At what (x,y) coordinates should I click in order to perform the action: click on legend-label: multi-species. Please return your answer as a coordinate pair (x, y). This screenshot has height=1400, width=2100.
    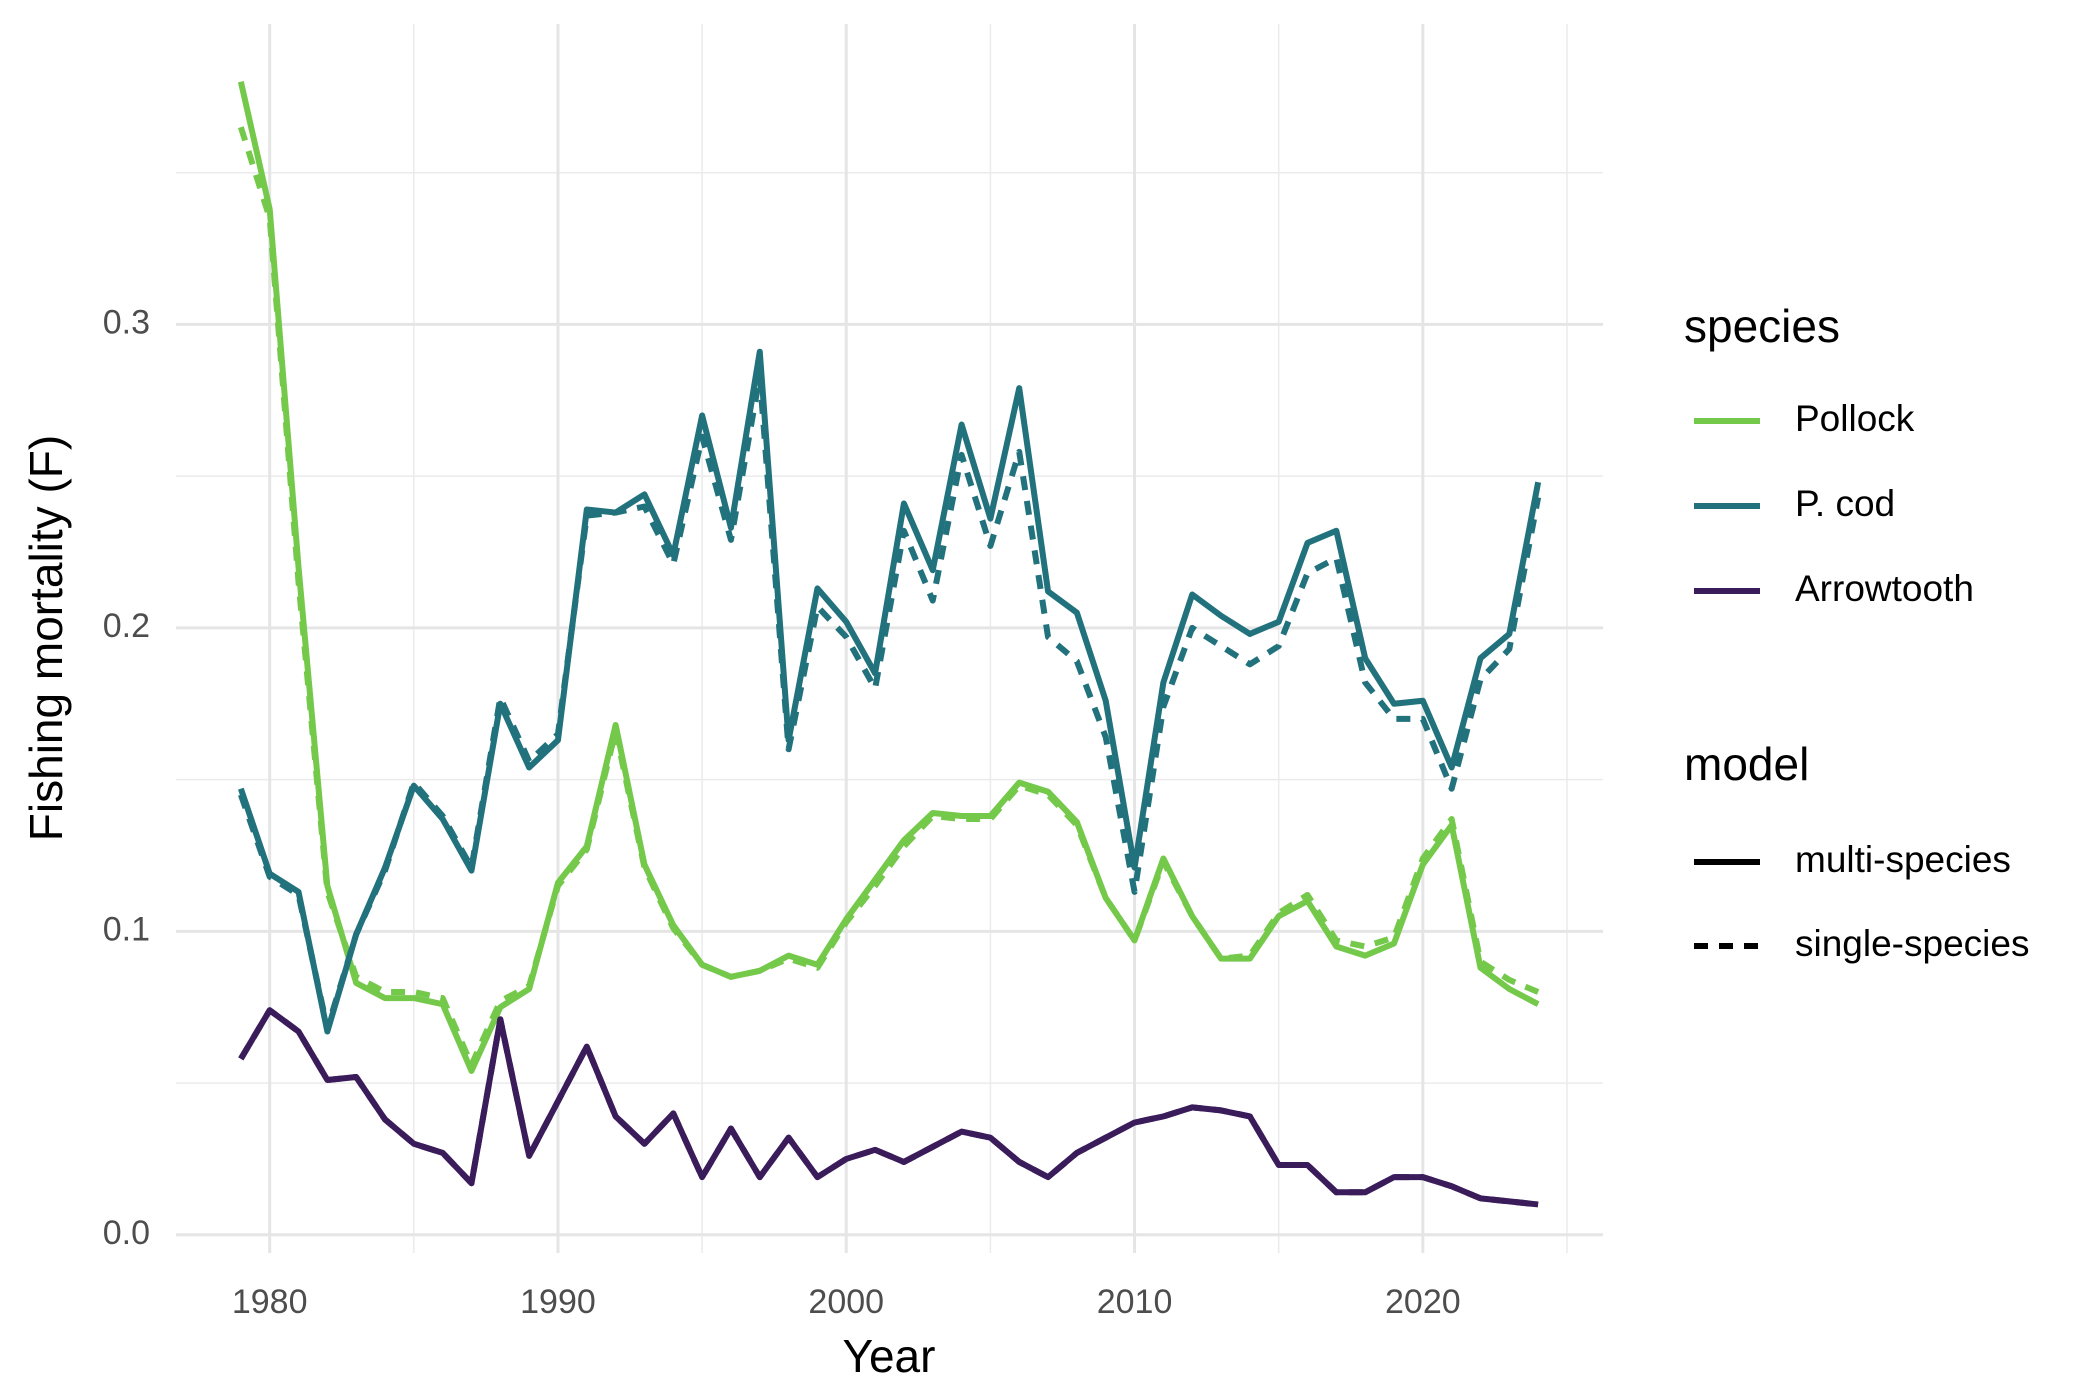
    Looking at the image, I should click on (1903, 859).